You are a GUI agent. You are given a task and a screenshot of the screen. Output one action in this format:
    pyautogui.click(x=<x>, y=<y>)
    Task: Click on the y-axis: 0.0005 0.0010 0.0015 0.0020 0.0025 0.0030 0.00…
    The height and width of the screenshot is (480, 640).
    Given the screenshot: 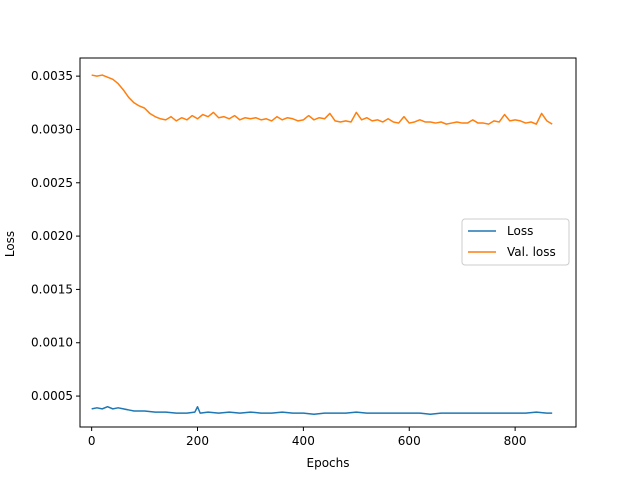 What is the action you would take?
    pyautogui.click(x=55, y=236)
    